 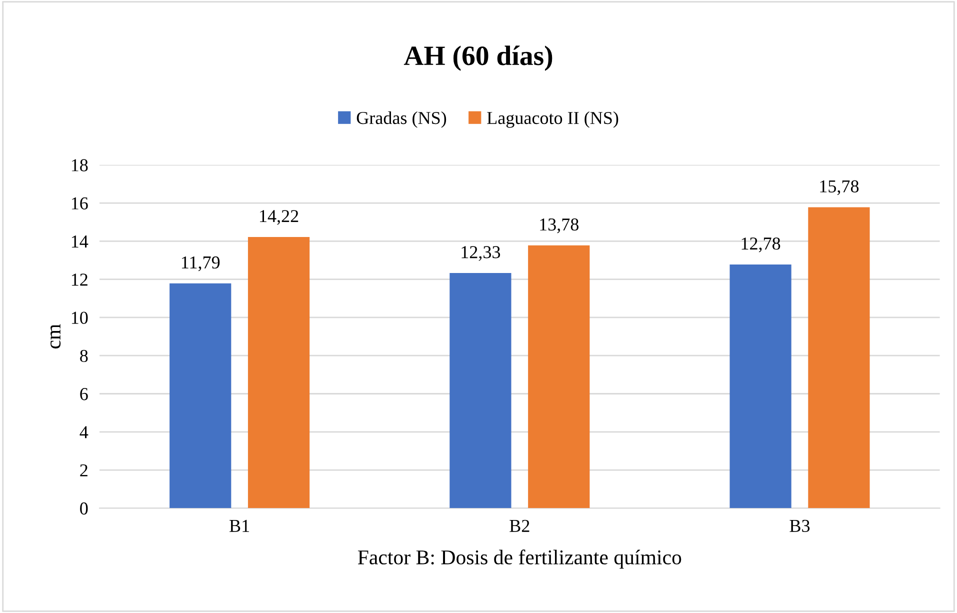 What do you see at coordinates (80, 242) in the screenshot?
I see `y-tick-label: 14` at bounding box center [80, 242].